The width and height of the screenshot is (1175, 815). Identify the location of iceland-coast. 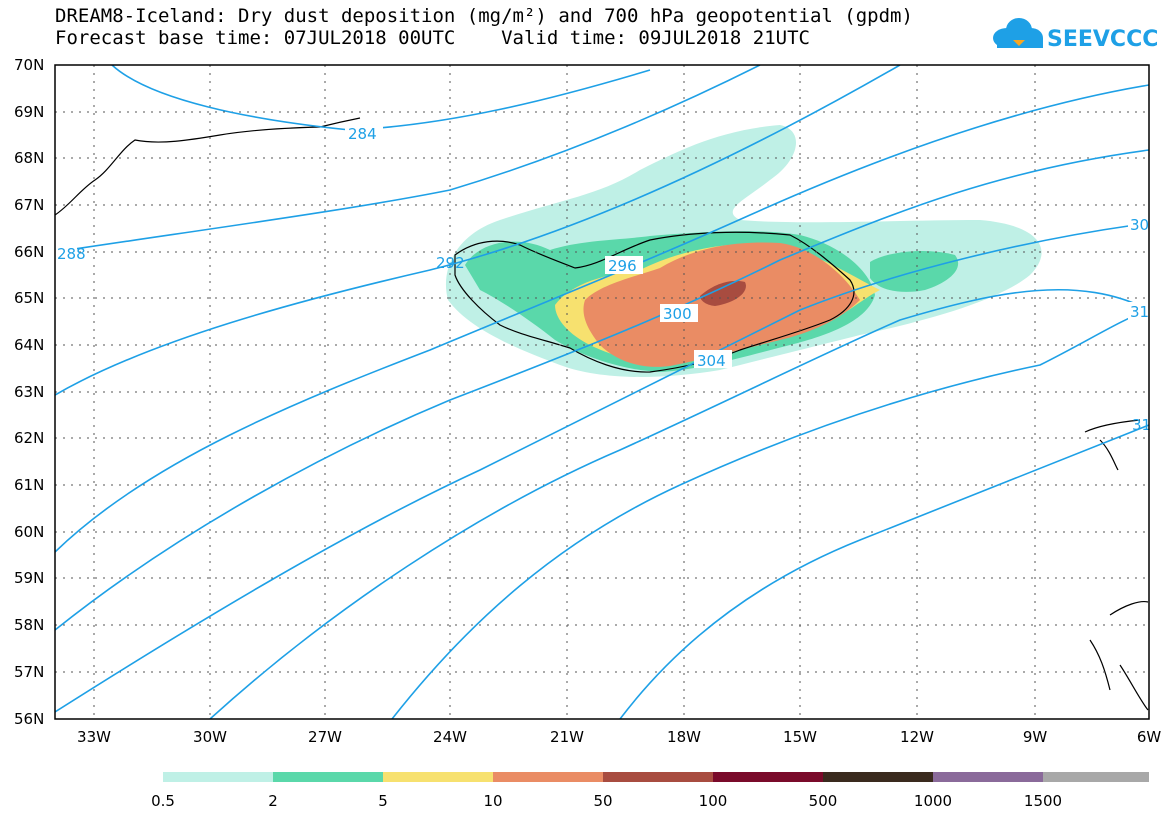
(654, 302).